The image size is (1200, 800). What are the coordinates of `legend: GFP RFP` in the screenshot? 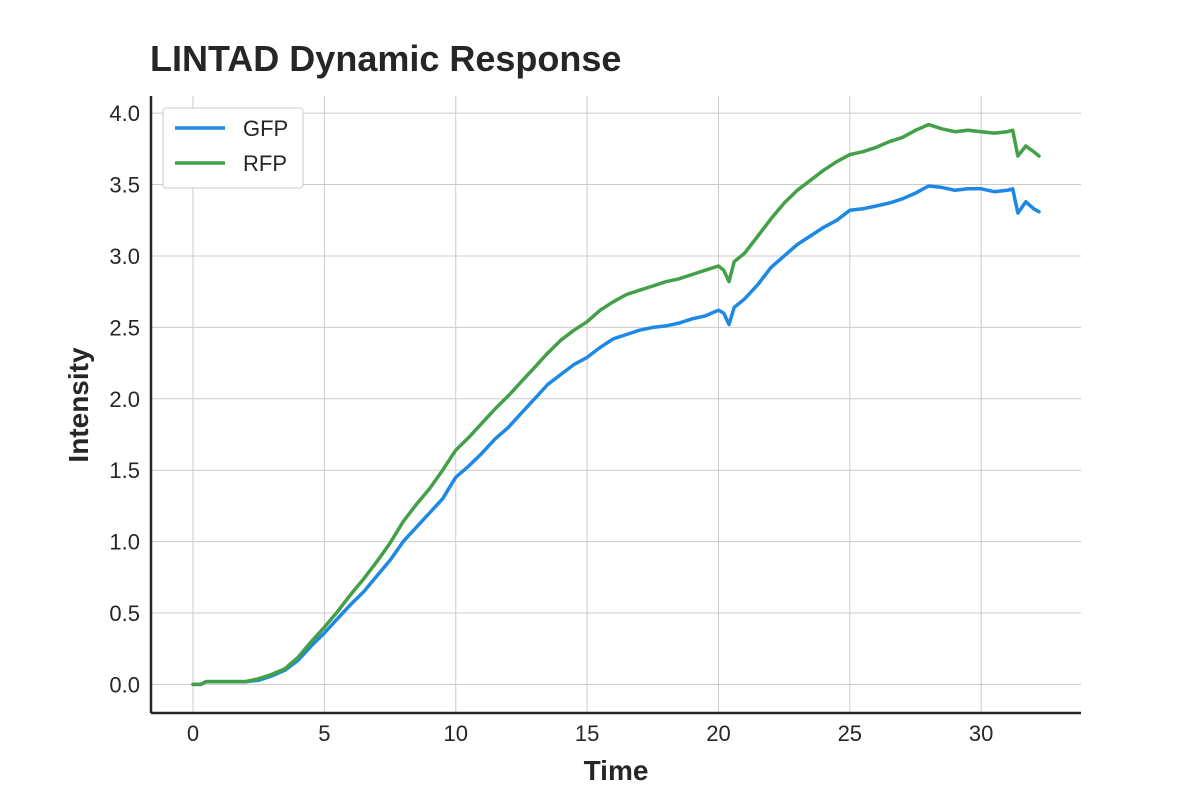 It's located at (233, 148).